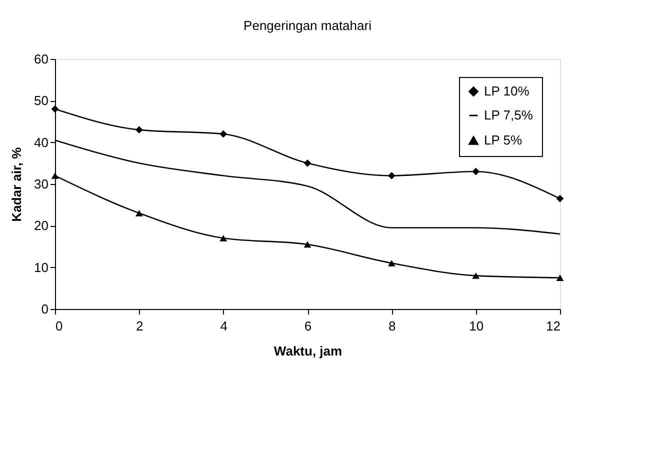 The image size is (653, 450). What do you see at coordinates (308, 25) in the screenshot?
I see `chart-title: Pengeringan matahari` at bounding box center [308, 25].